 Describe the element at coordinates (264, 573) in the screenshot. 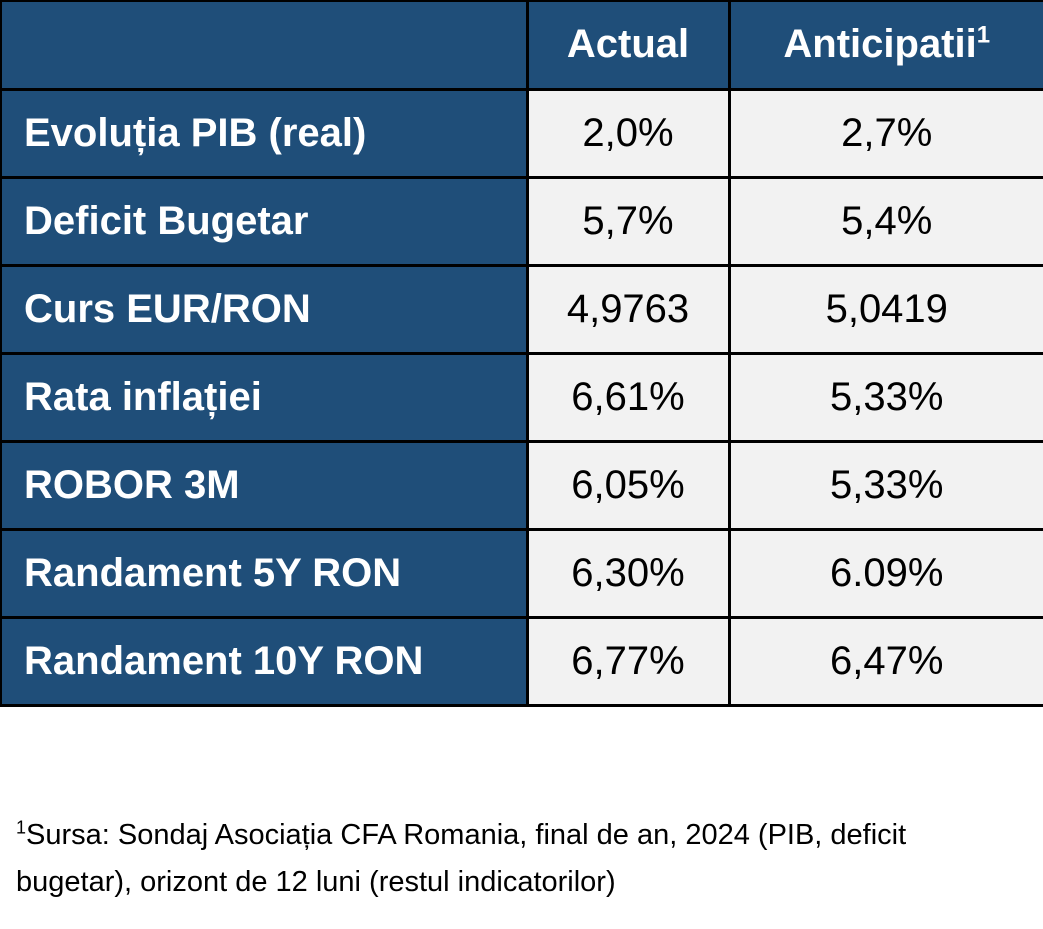

I see `row-label: Randament 5Y RON` at that location.